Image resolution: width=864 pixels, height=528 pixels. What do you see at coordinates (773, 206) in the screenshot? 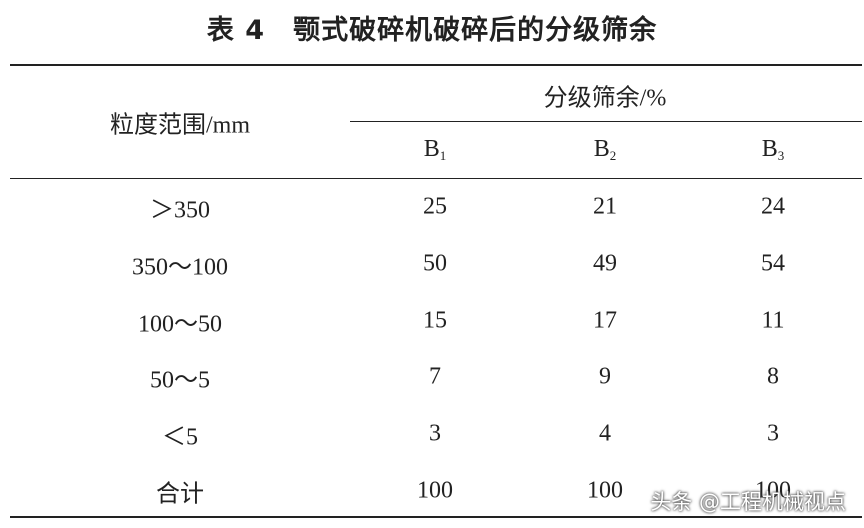
I see `cell-value: 24` at bounding box center [773, 206].